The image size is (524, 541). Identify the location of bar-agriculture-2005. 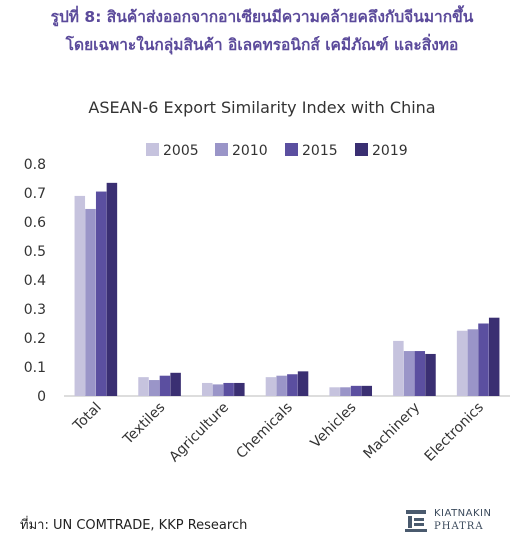
(207, 389).